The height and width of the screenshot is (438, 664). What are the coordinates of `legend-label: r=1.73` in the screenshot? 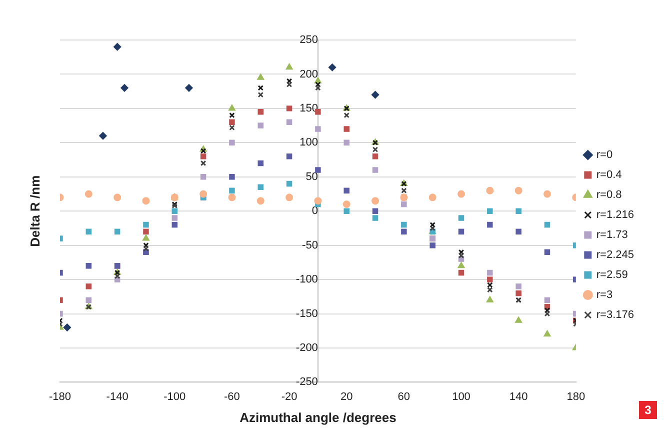 It's located at (612, 235).